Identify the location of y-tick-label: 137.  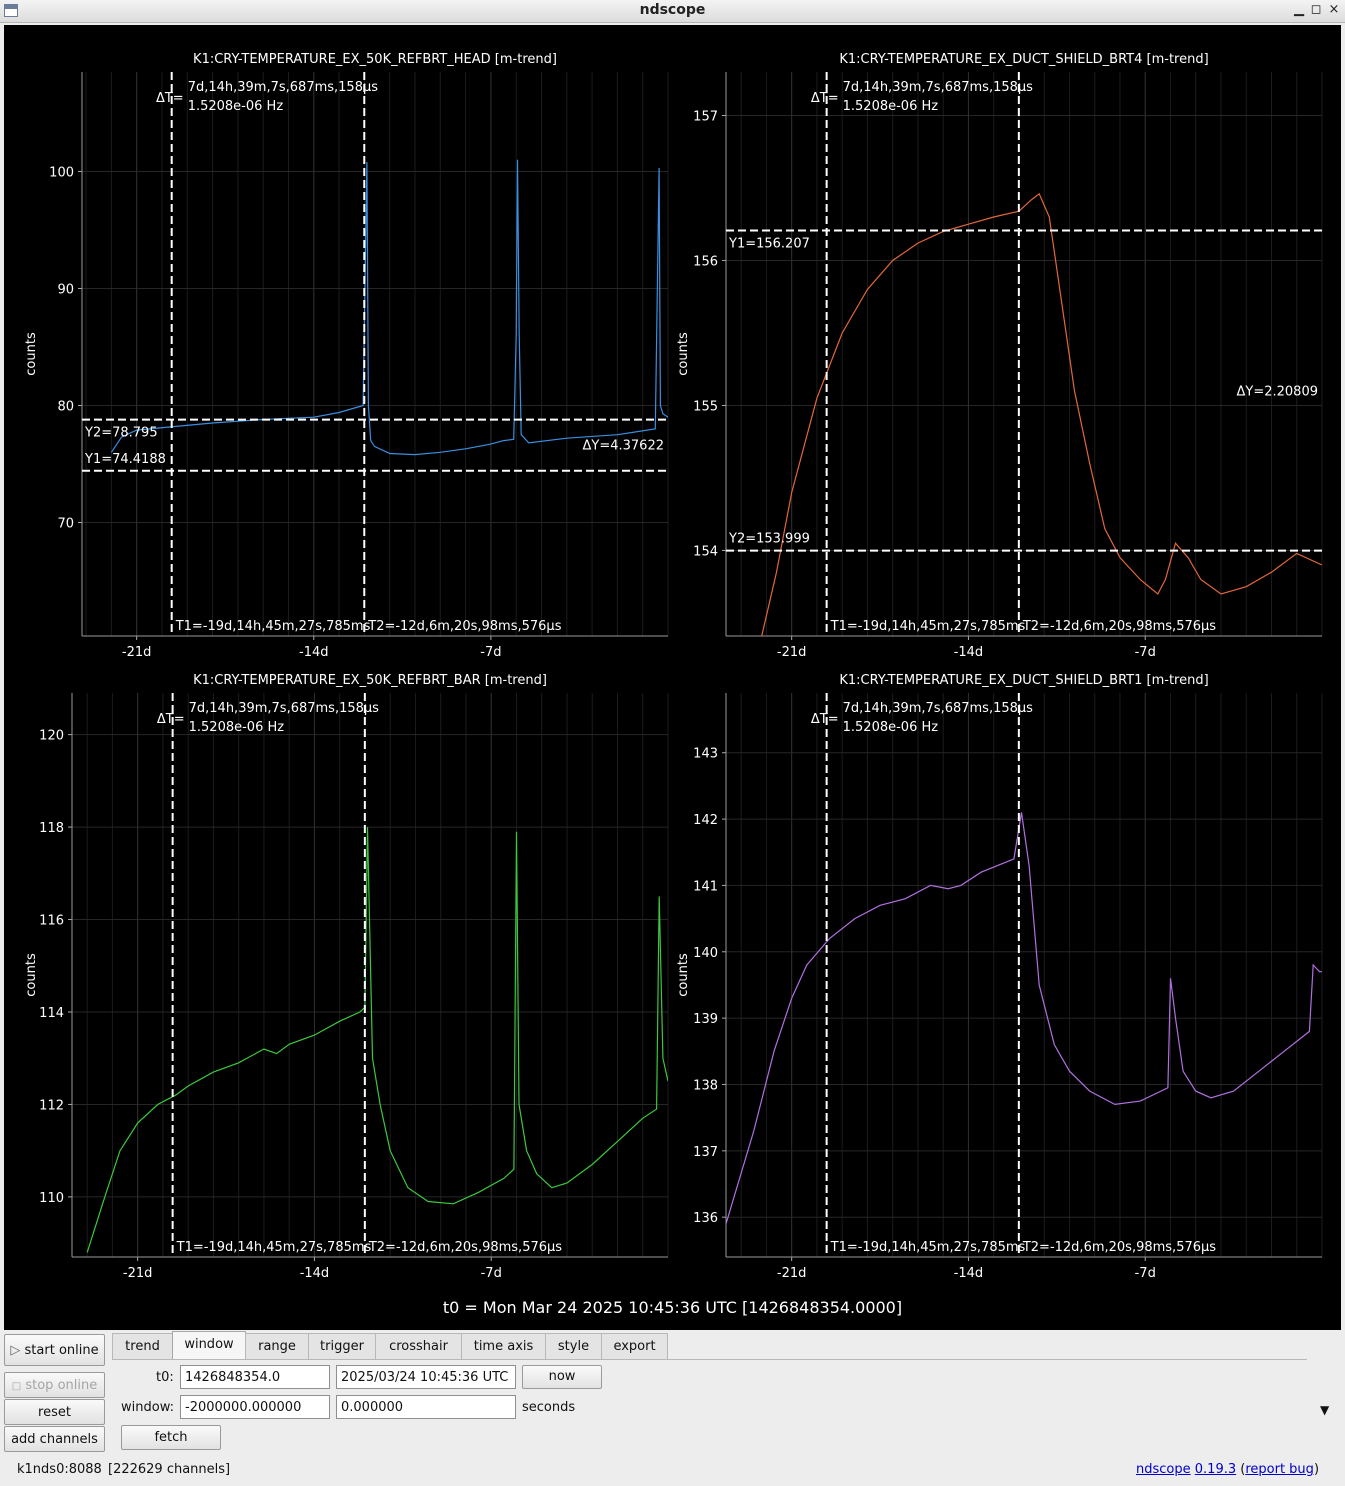
(705, 1152).